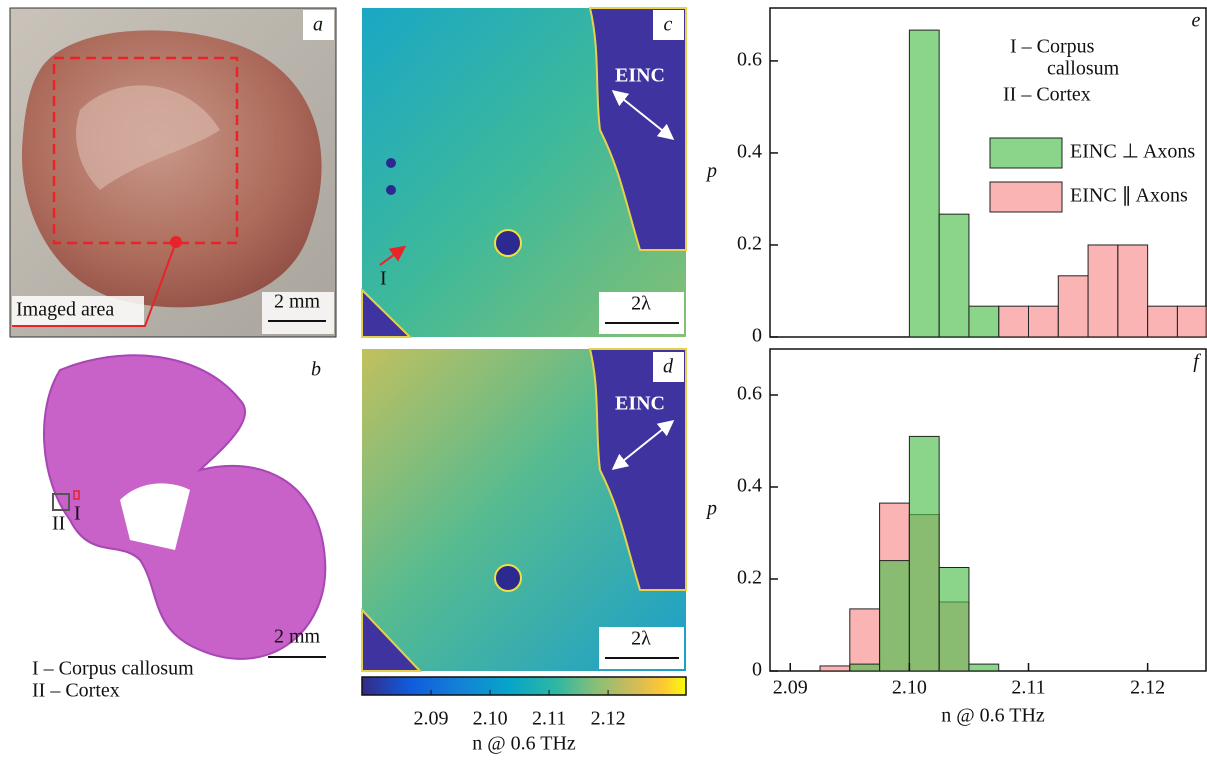 This screenshot has height=761, width=1207. I want to click on colorbar-tick-label: 2.11, so click(549, 719).